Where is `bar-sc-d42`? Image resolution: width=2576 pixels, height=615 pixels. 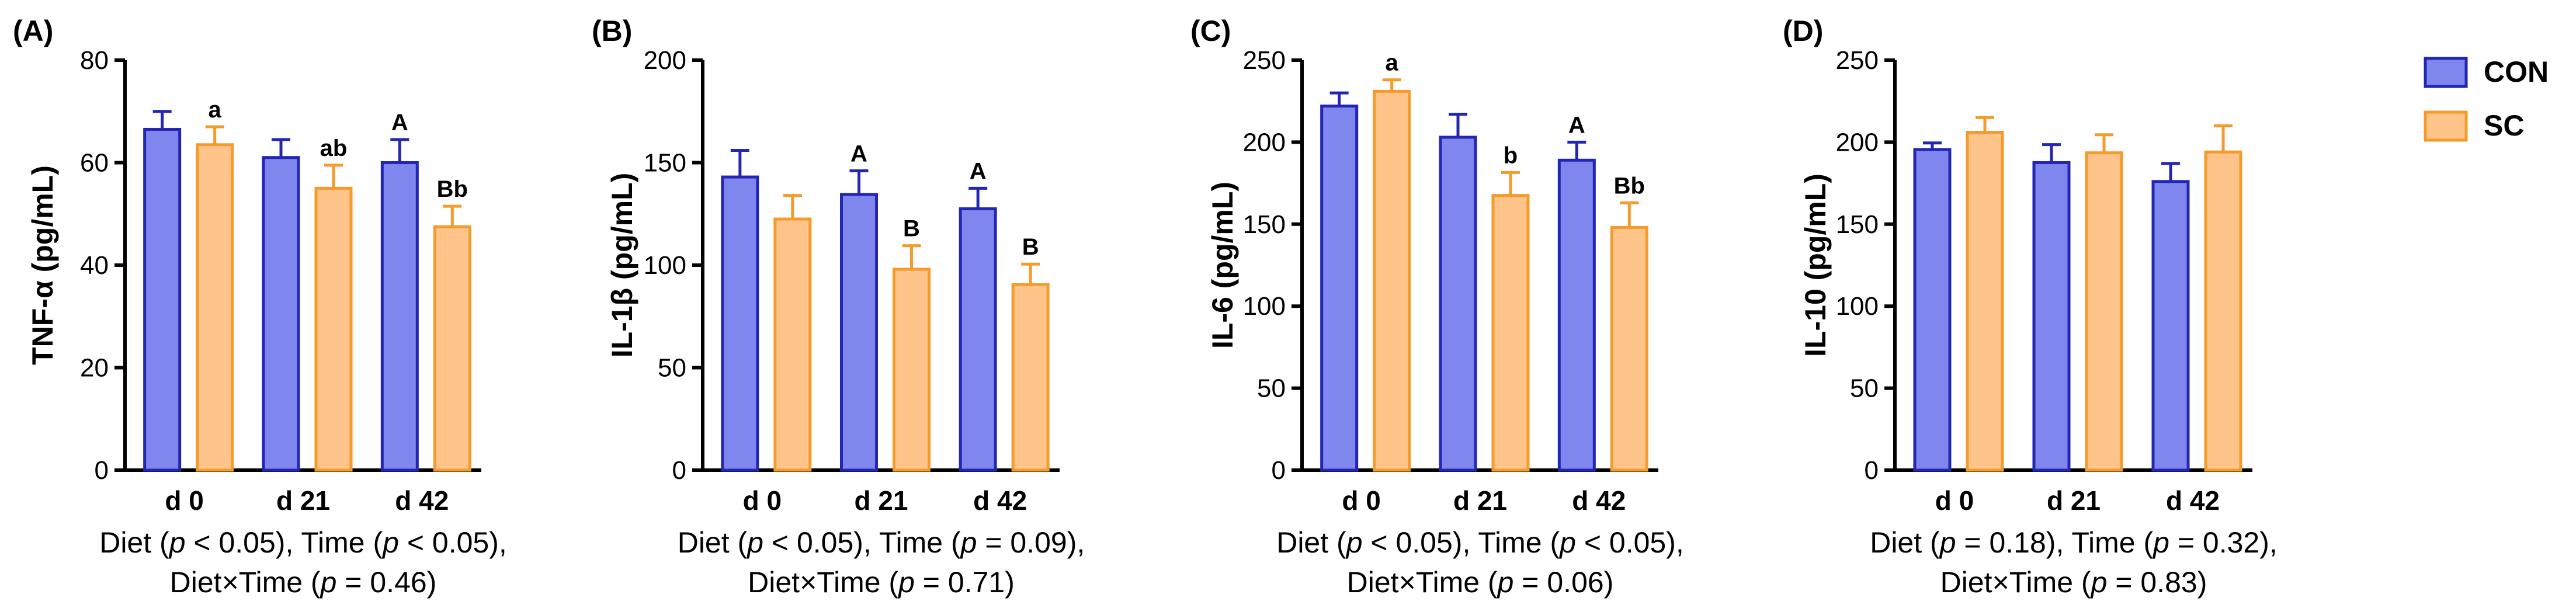 bar-sc-d42 is located at coordinates (1629, 348).